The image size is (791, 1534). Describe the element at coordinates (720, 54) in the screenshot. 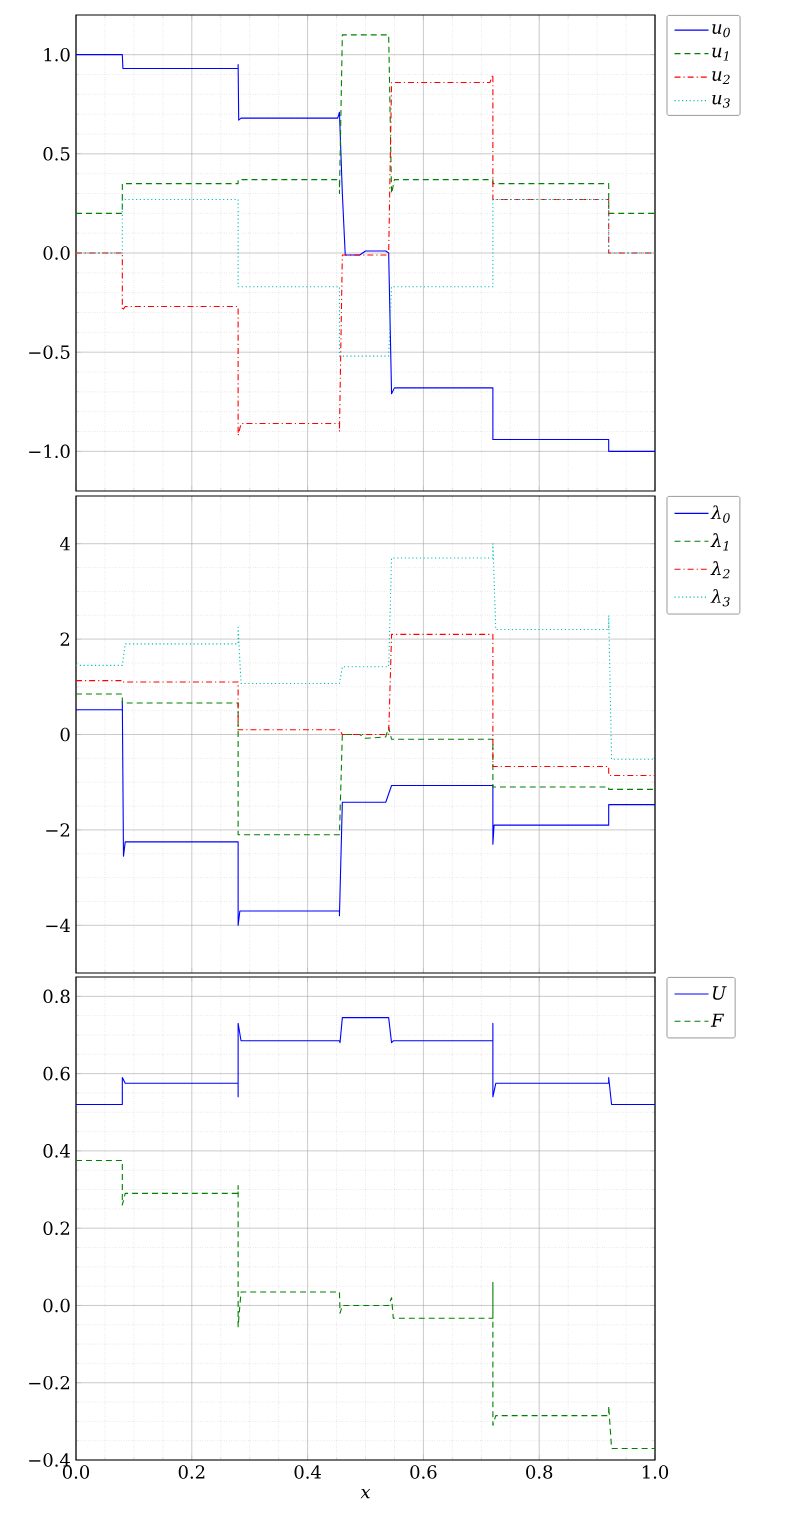

I see `legend-label: u$_{1}$` at that location.